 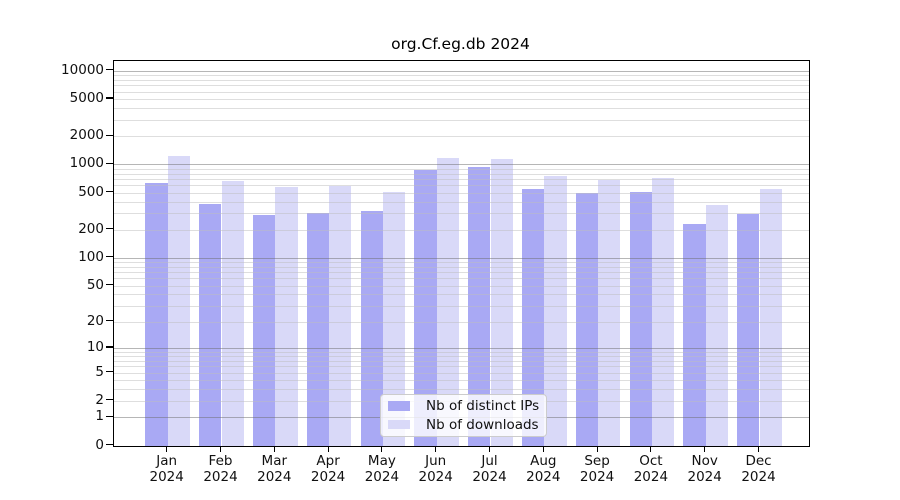 I want to click on bar-downloads-oct-2024, so click(x=663, y=311).